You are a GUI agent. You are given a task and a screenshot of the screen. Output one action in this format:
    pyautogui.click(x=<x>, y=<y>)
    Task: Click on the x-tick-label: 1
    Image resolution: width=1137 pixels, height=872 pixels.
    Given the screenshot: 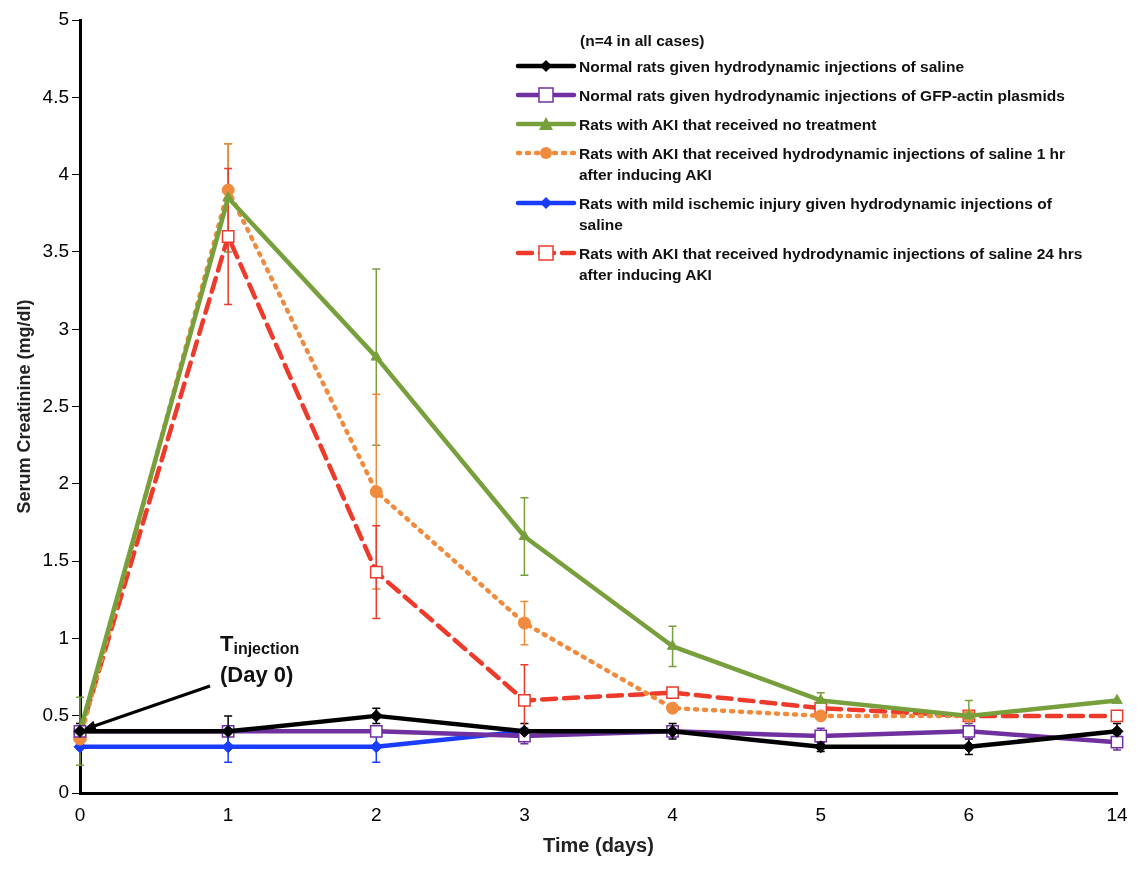 What is the action you would take?
    pyautogui.click(x=228, y=814)
    